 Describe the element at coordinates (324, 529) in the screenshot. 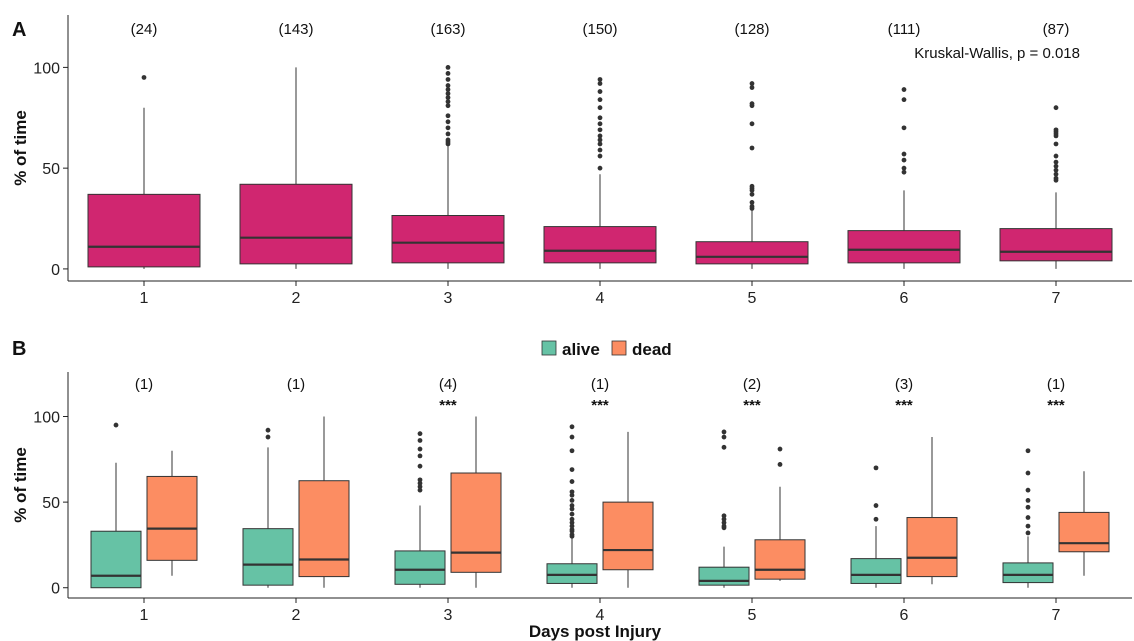

I see `panel-b-dead-day-2-box` at that location.